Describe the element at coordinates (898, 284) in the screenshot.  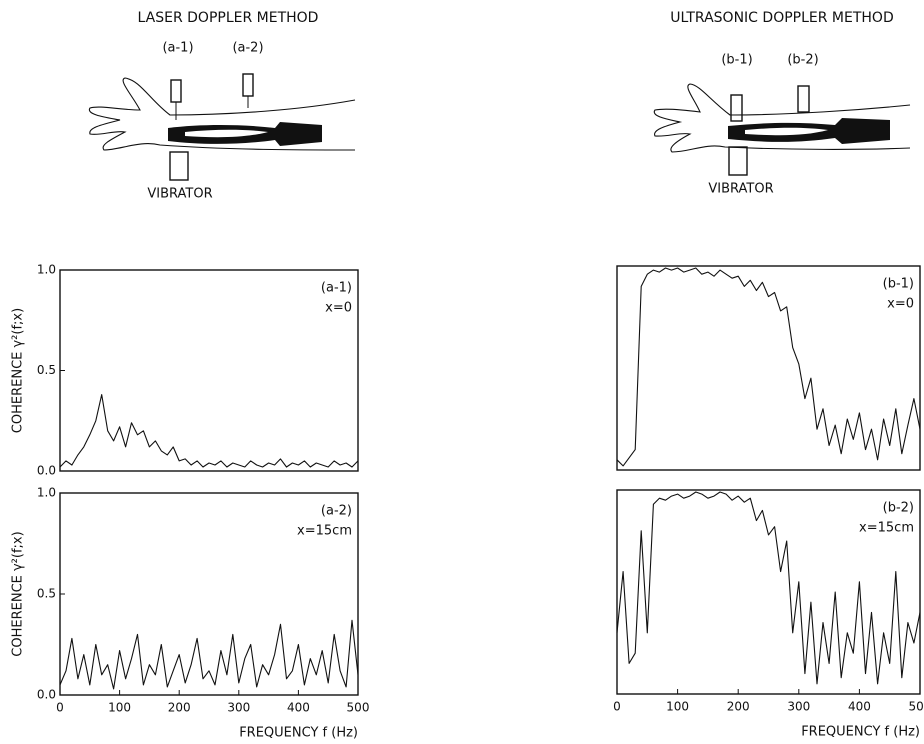
I see `panel-annotation: (b-1)` at that location.